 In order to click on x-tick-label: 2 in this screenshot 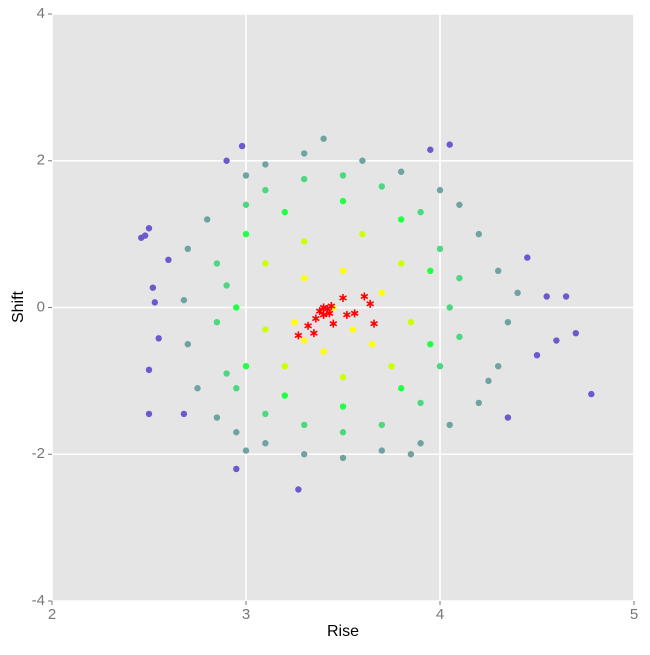, I will do `click(52, 614)`.